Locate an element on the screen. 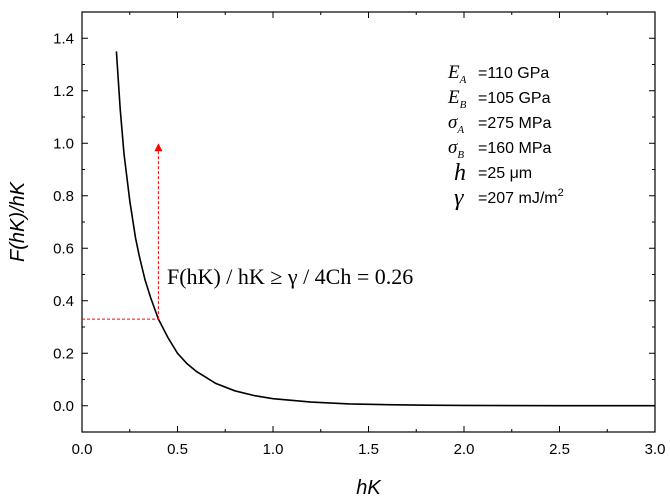 Image resolution: width=670 pixels, height=500 pixels. legend-value: =105 GPa is located at coordinates (514, 98).